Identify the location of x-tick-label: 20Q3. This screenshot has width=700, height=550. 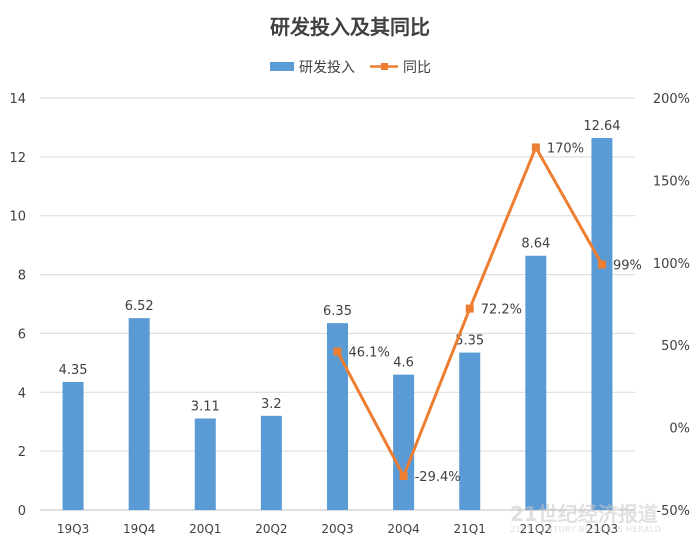
(337, 529).